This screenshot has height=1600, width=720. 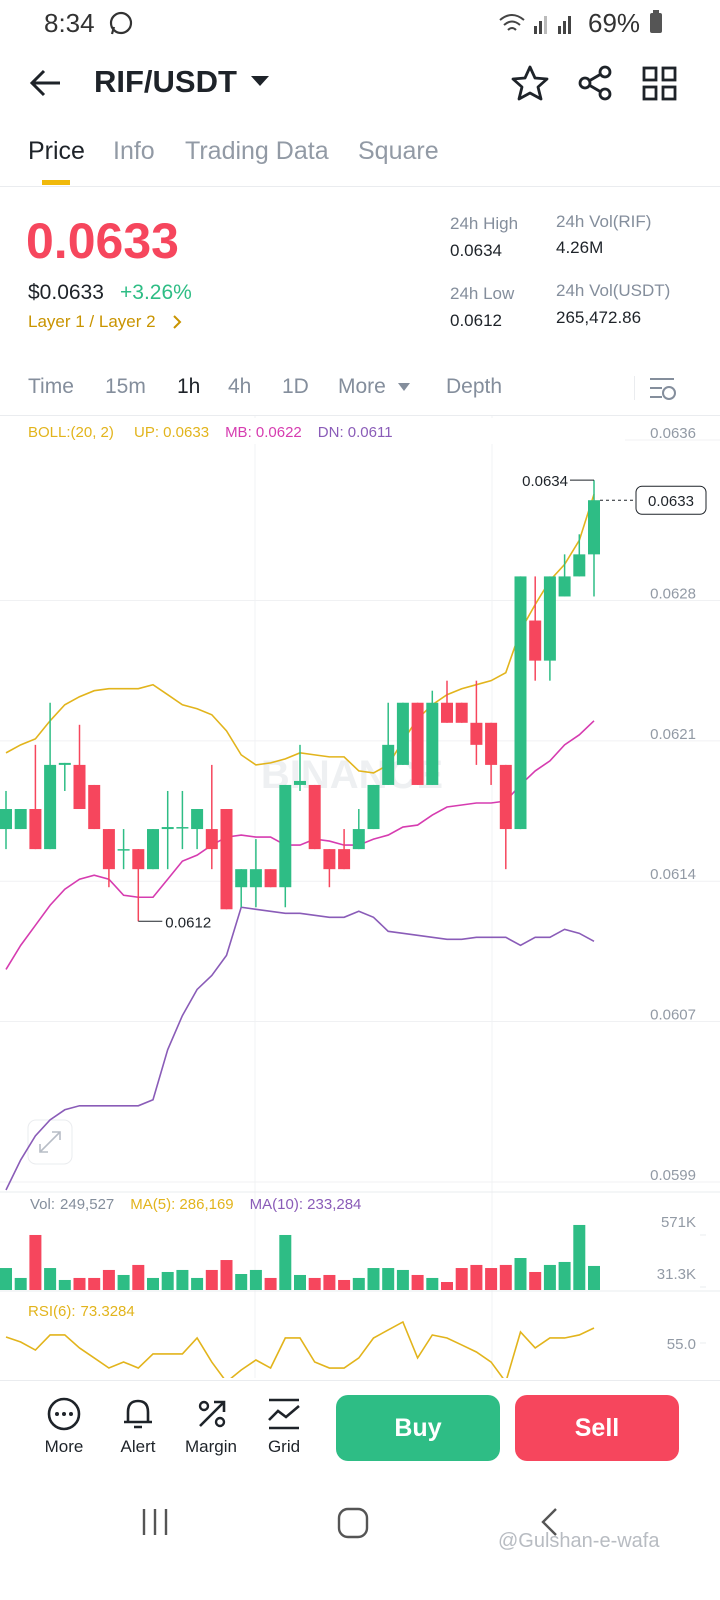 I want to click on tab-active: Price, so click(x=56, y=151).